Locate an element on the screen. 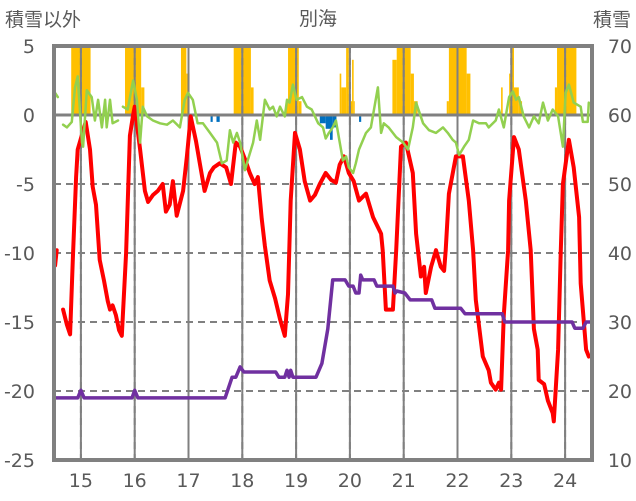 This screenshot has height=501, width=636. y-tick-left: -5 is located at coordinates (25, 185).